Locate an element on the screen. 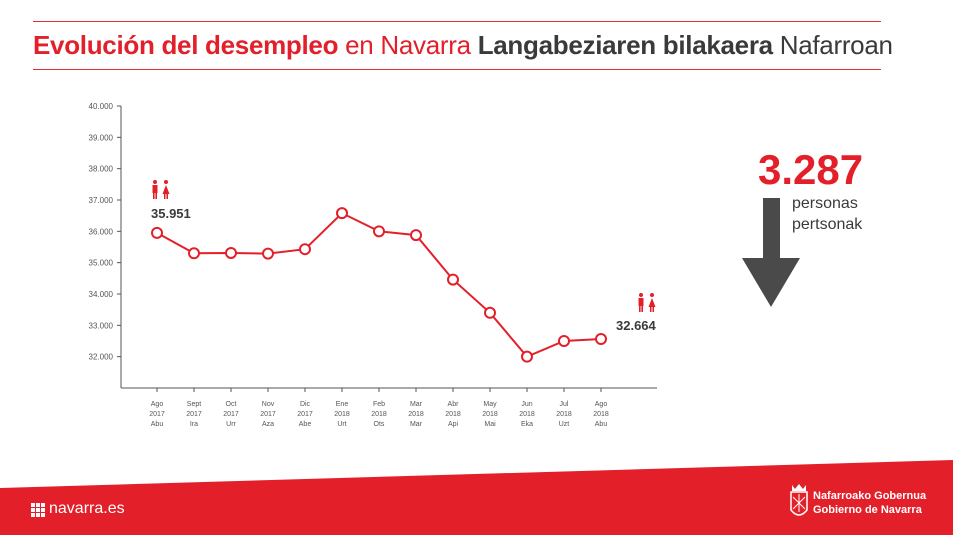 This screenshot has width=953, height=535. y-tick-label: 33.000 is located at coordinates (101, 325).